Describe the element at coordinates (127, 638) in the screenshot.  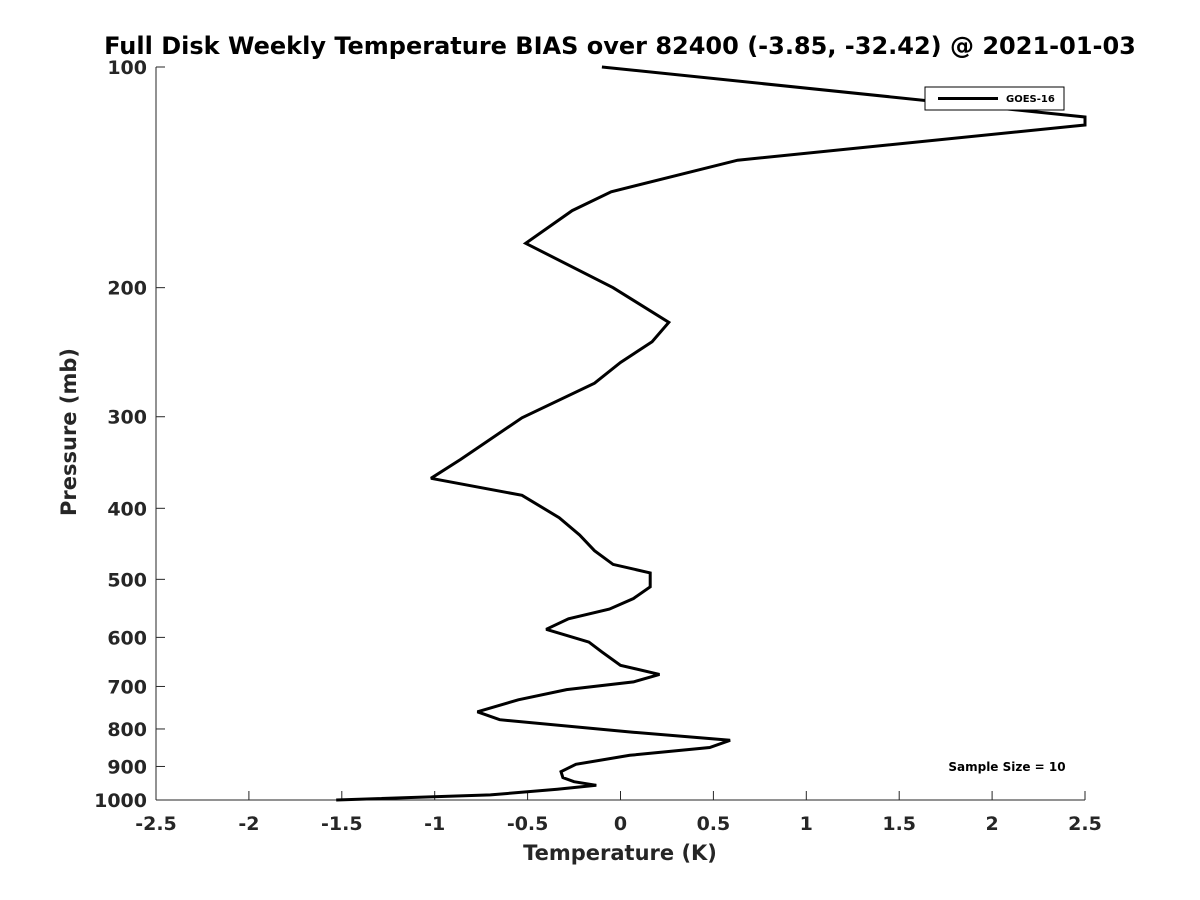
I see `y-tick-label: 600` at that location.